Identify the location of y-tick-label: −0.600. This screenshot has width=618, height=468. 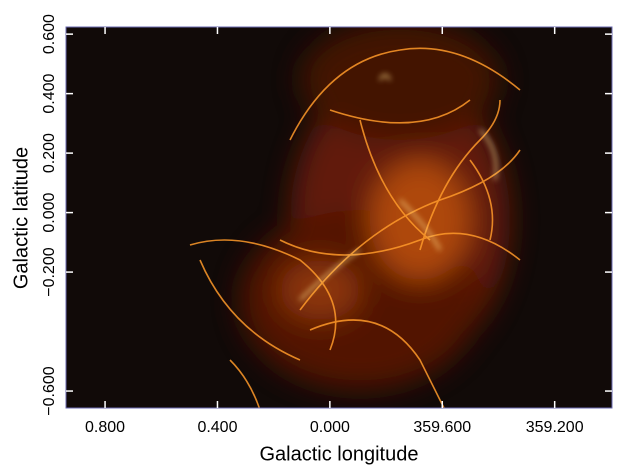
(49, 390).